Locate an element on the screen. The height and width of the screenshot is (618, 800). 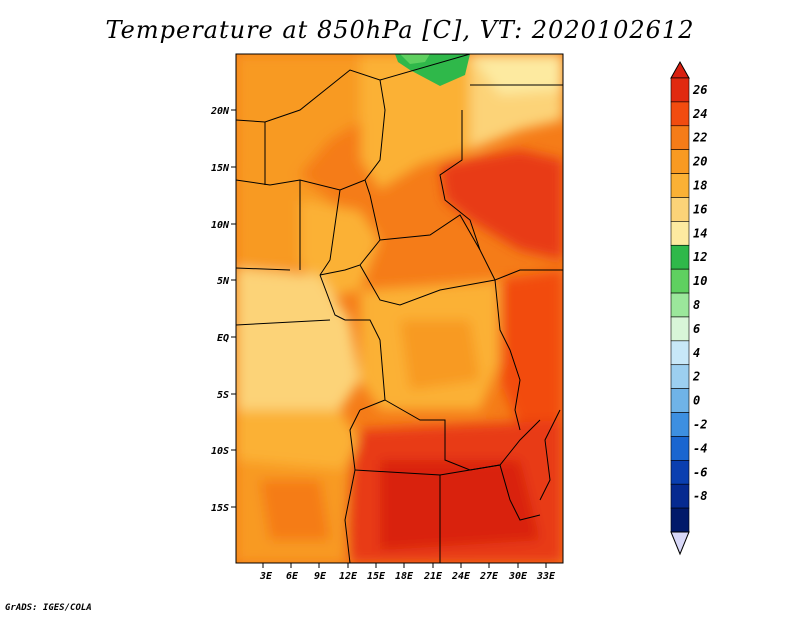
colorbar-label: 20 is located at coordinates (699, 162).